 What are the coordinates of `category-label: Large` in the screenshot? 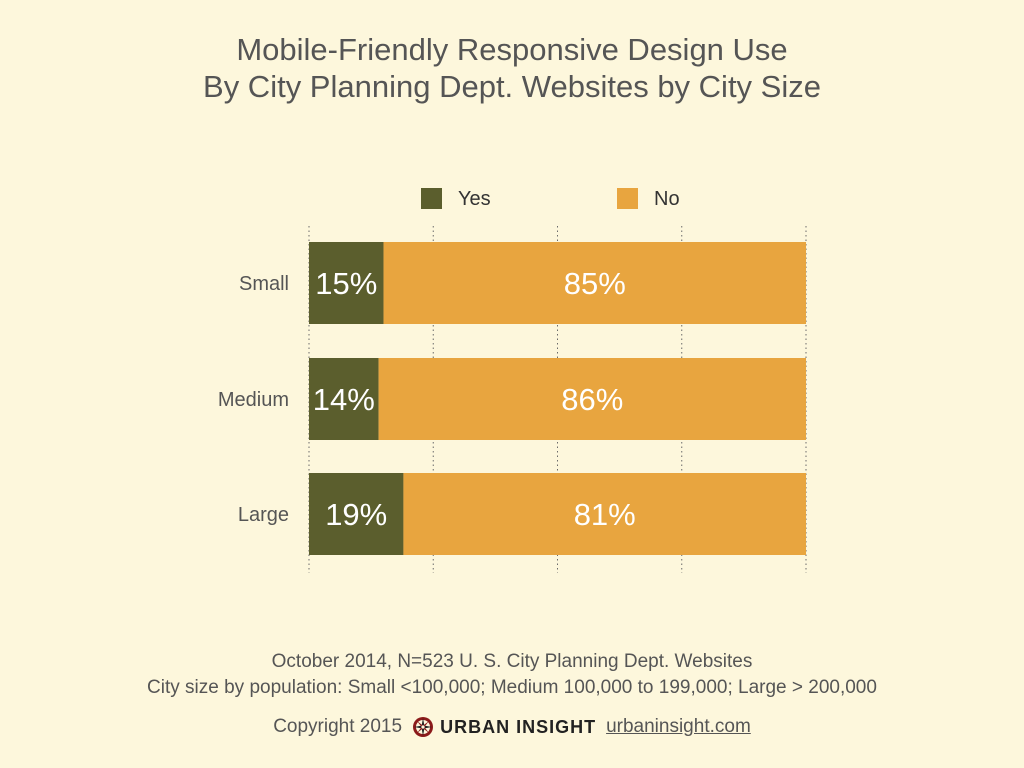 It's located at (263, 515).